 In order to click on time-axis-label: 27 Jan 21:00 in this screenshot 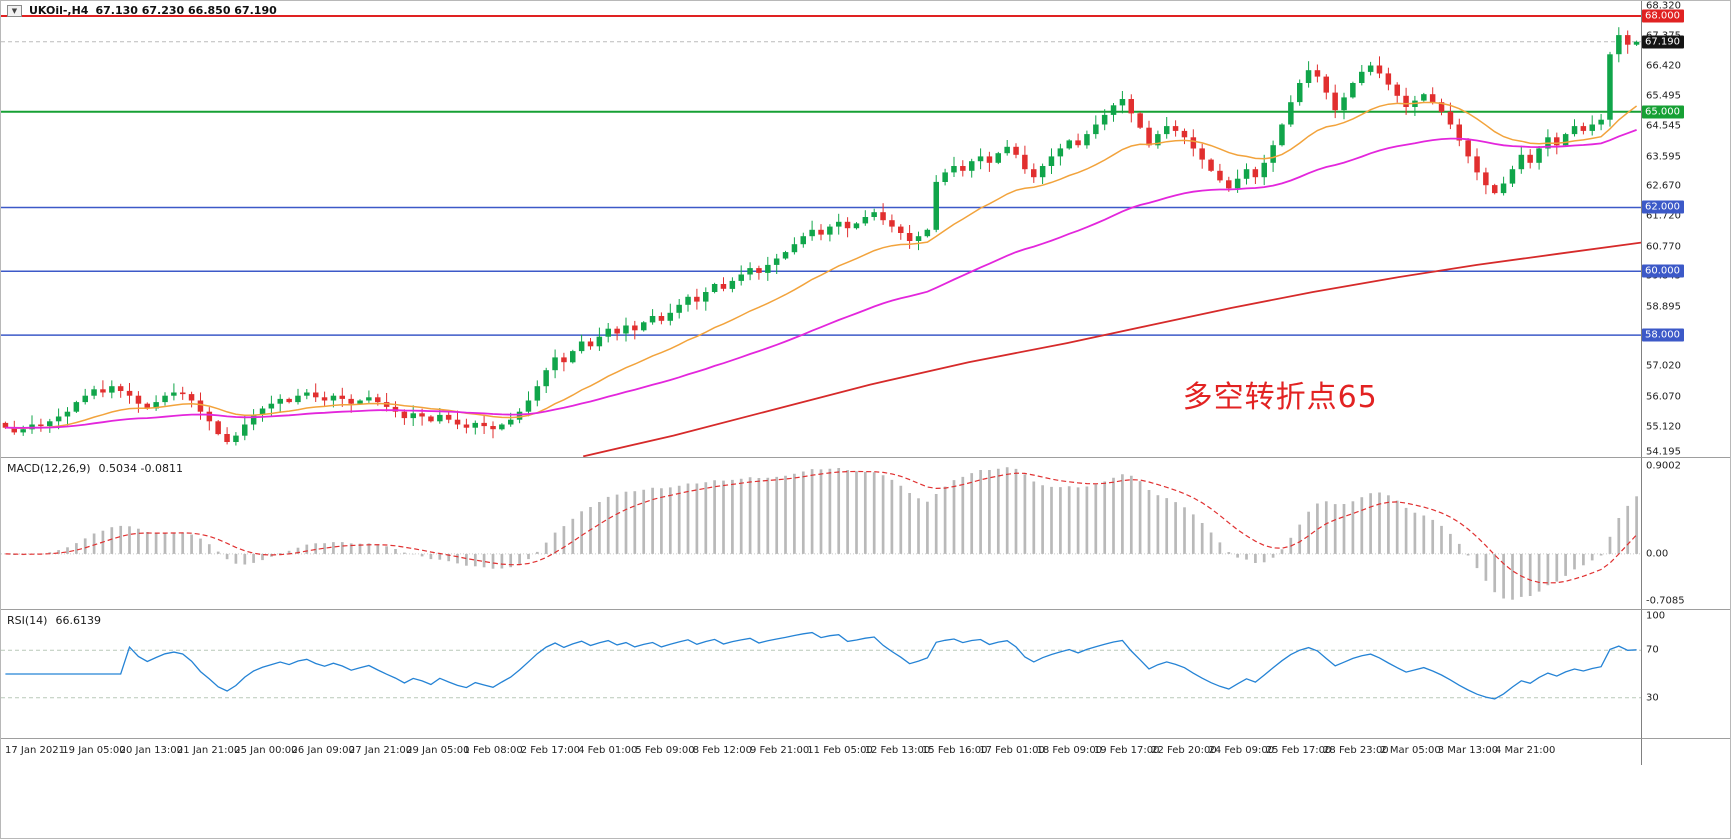, I will do `click(380, 750)`.